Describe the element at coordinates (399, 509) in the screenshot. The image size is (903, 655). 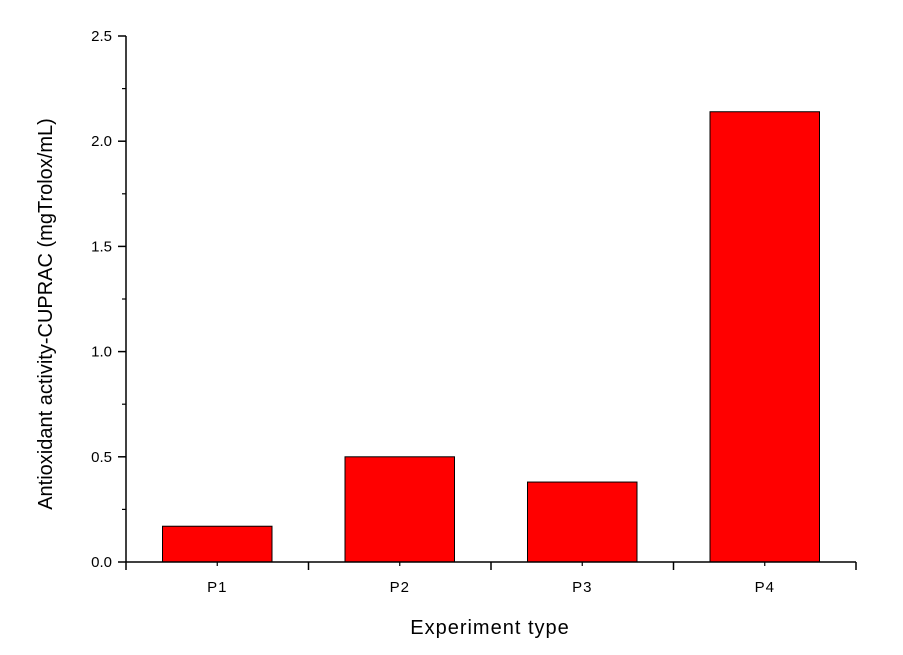
I see `bar-p2` at that location.